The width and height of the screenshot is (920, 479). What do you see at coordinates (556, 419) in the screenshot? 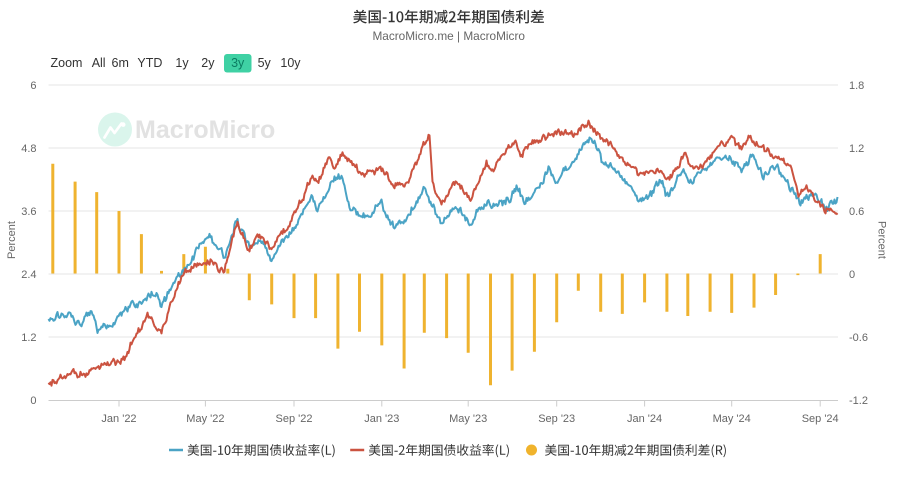
I see `svg-text: Sep '23` at bounding box center [556, 419].